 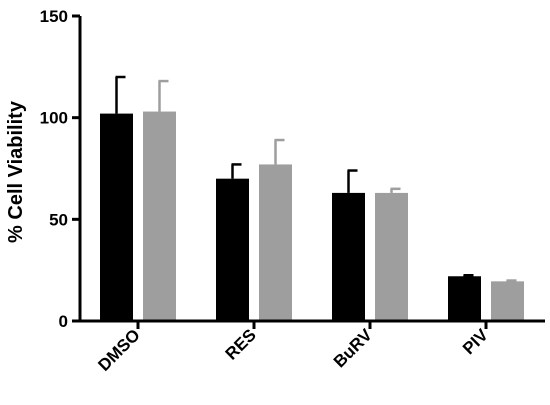 I want to click on y-tick-label-50: 50, so click(x=58, y=219).